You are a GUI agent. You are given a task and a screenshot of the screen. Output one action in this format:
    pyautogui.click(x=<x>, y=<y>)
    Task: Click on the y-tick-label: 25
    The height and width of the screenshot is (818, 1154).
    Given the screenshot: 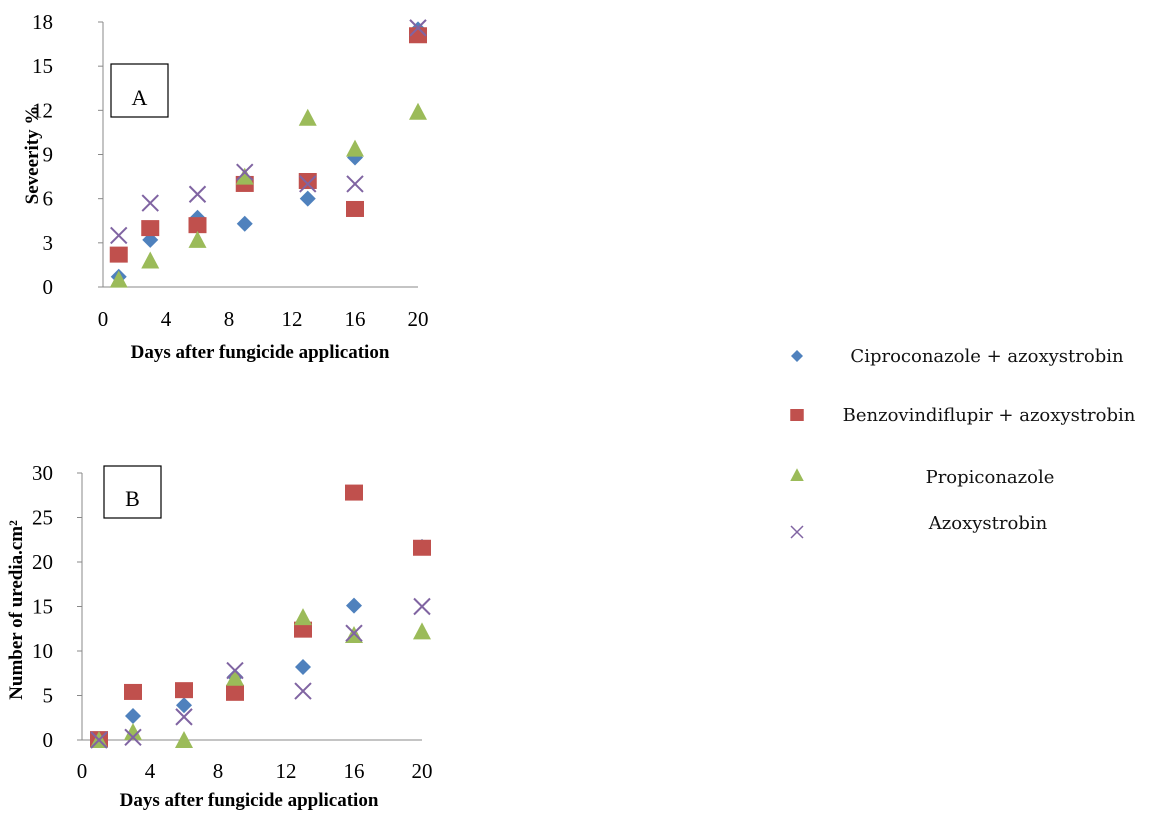 What is the action you would take?
    pyautogui.click(x=42, y=518)
    